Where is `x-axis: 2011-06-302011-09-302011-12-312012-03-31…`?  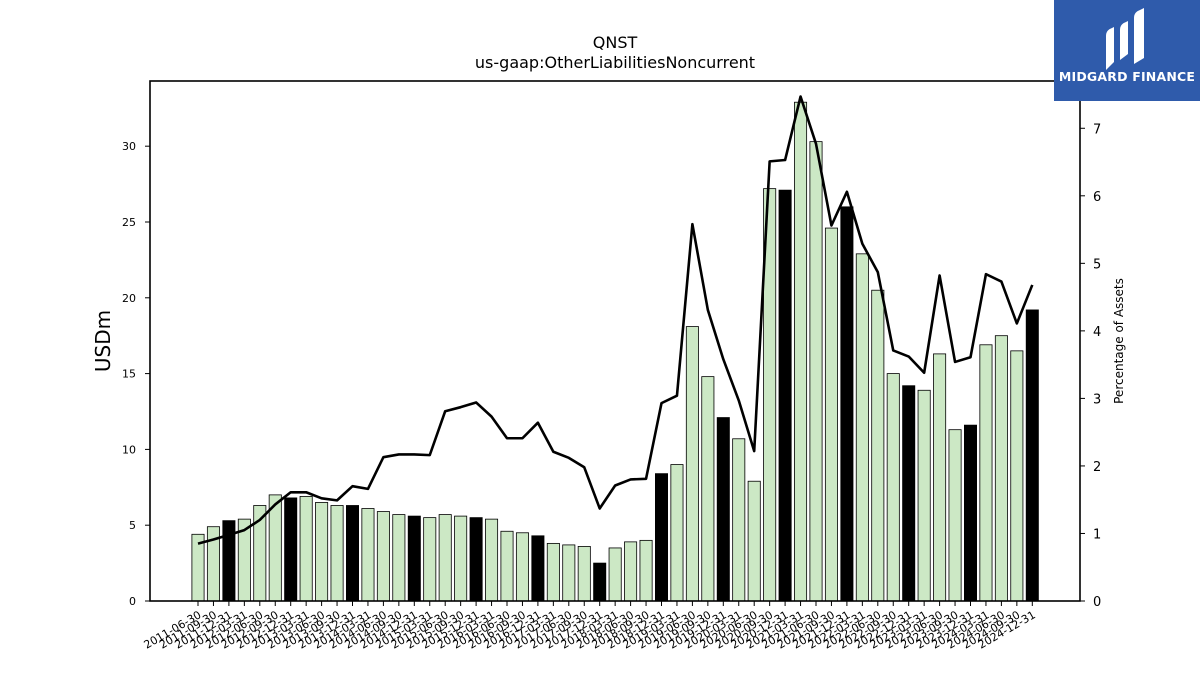
x-axis: 2011-06-302011-09-302011-12-312012-03-31… is located at coordinates (590, 626).